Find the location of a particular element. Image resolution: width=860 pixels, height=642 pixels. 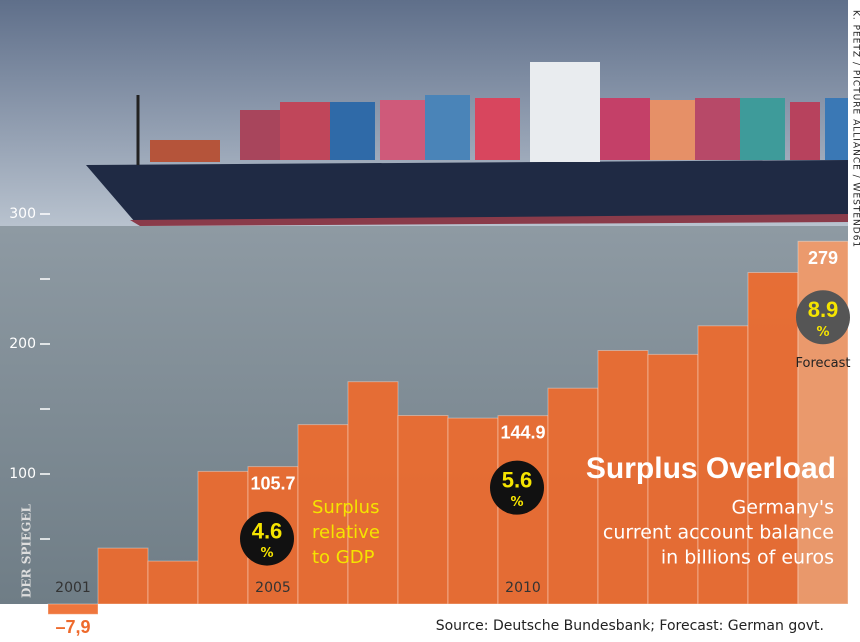

subtitle: Germany's is located at coordinates (783, 508).